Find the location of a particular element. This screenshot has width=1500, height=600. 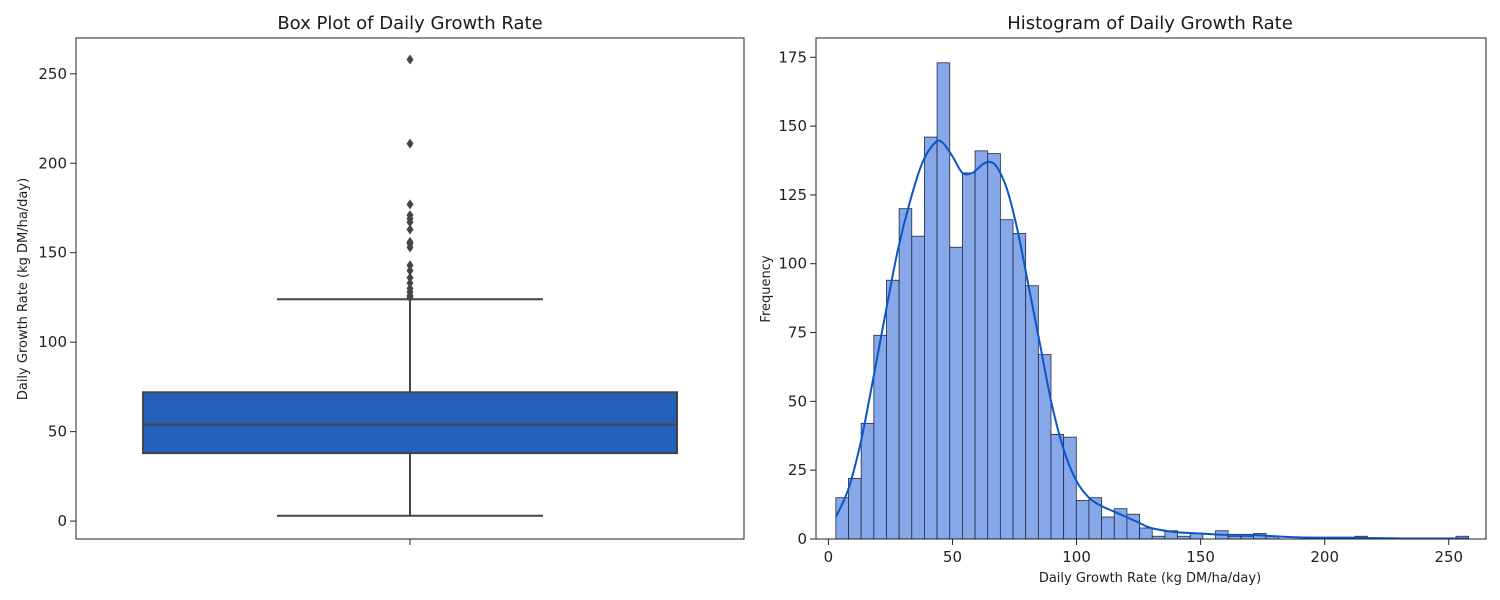

histogram-x-axis: 0 50 100 150 200 250 is located at coordinates (1143, 552).